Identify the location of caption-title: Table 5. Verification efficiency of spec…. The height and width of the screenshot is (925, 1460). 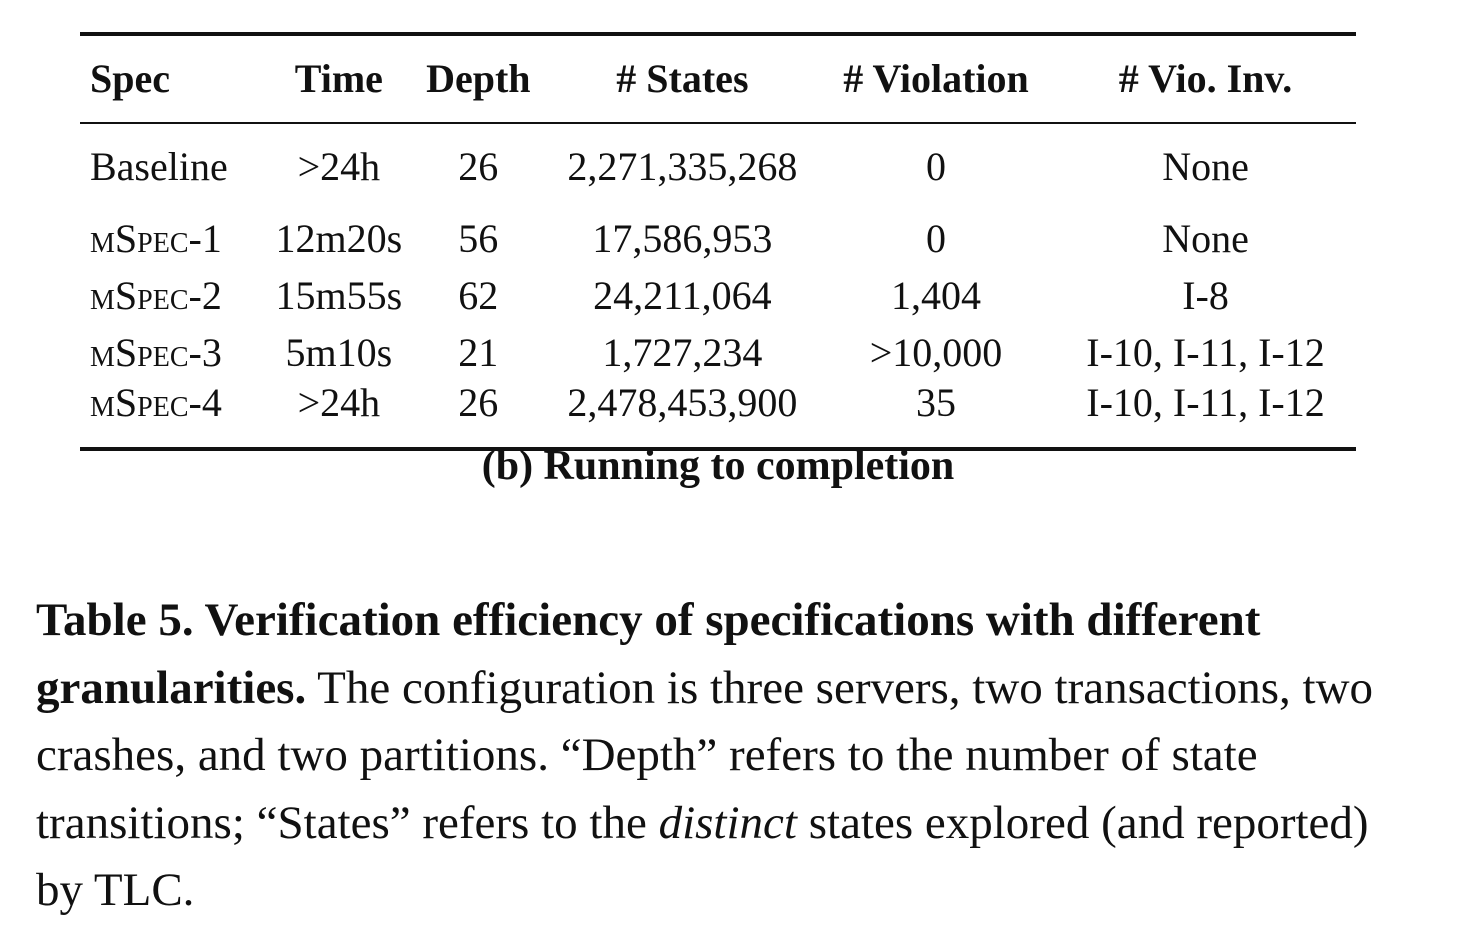
(648, 654).